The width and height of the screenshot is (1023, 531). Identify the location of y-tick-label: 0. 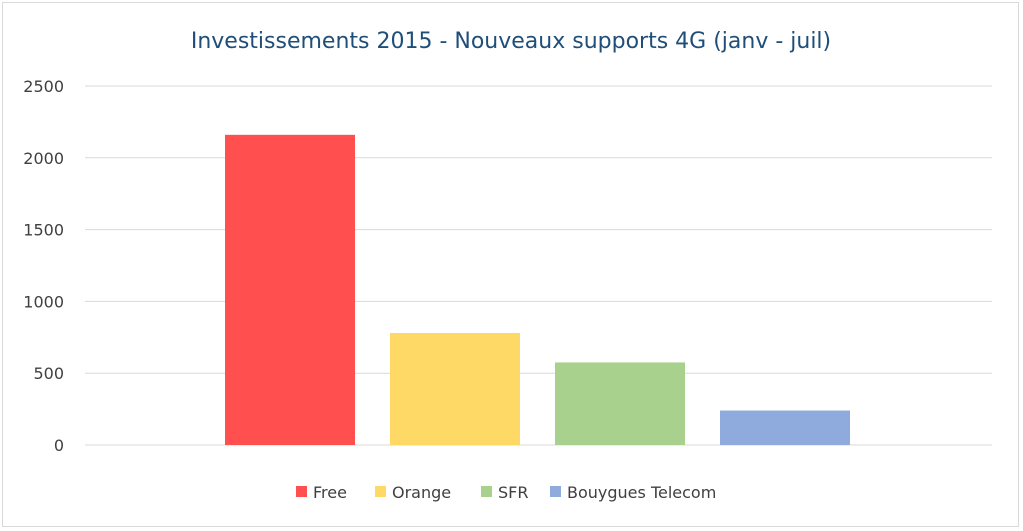
(59, 445).